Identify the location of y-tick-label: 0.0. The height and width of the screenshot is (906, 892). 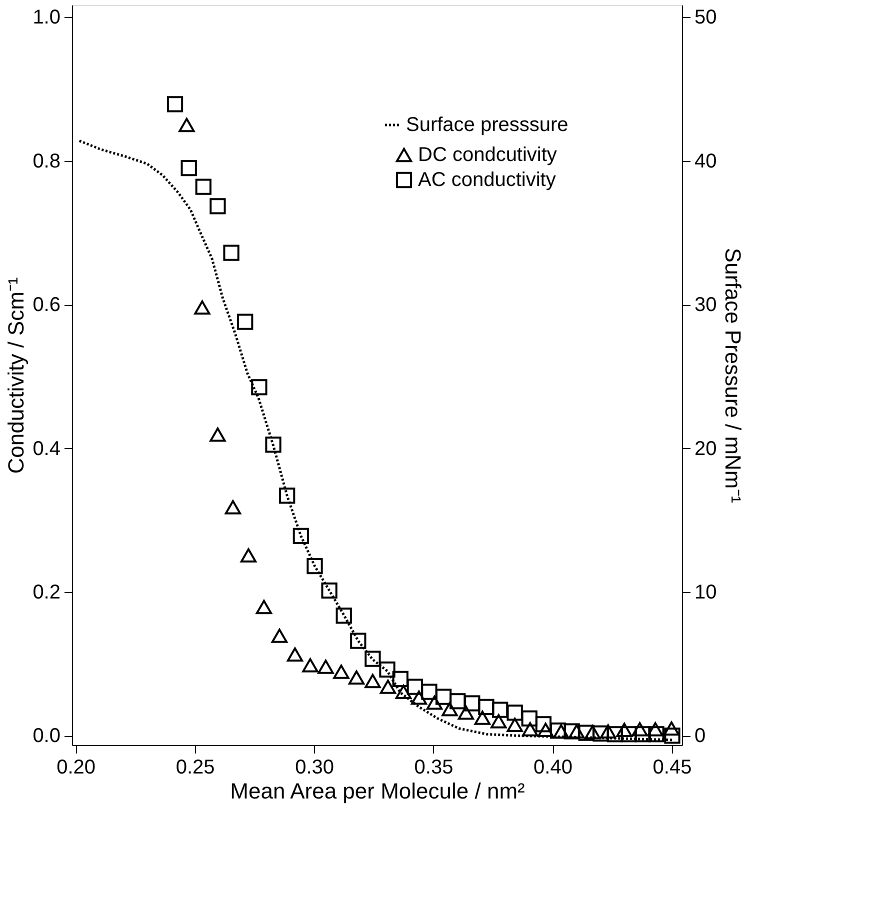
(46, 736).